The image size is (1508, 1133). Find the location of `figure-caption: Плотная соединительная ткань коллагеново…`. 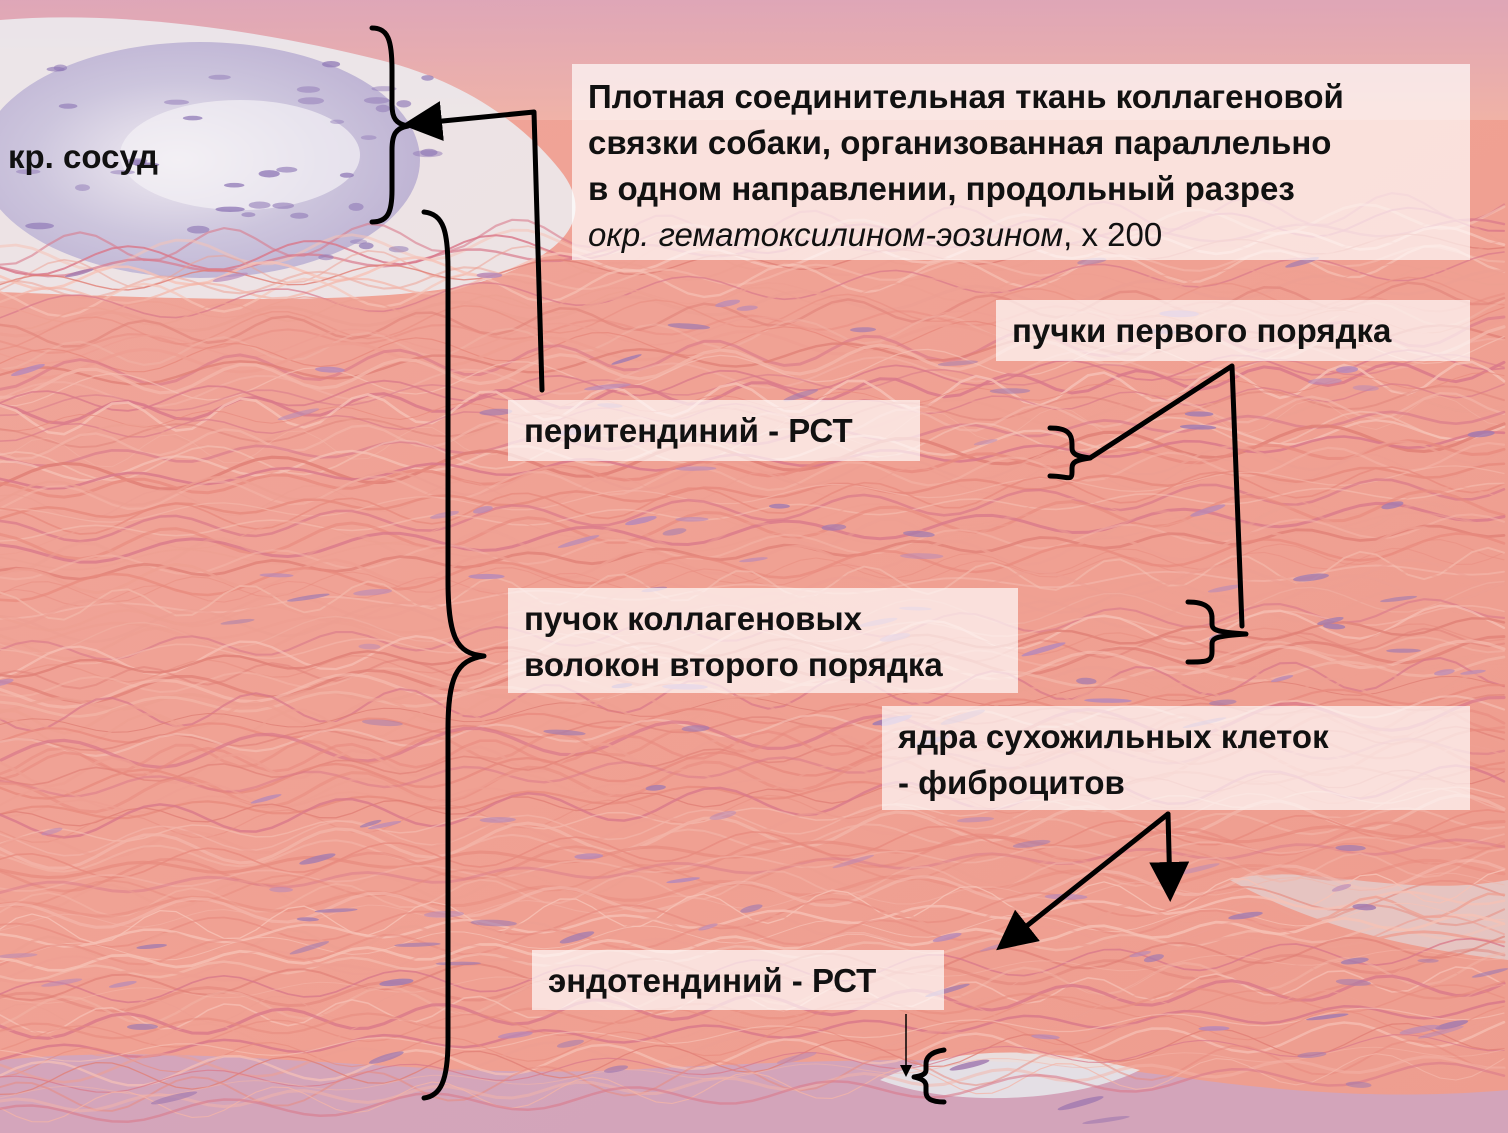

figure-caption: Плотная соединительная ткань коллагеново… is located at coordinates (1021, 162).